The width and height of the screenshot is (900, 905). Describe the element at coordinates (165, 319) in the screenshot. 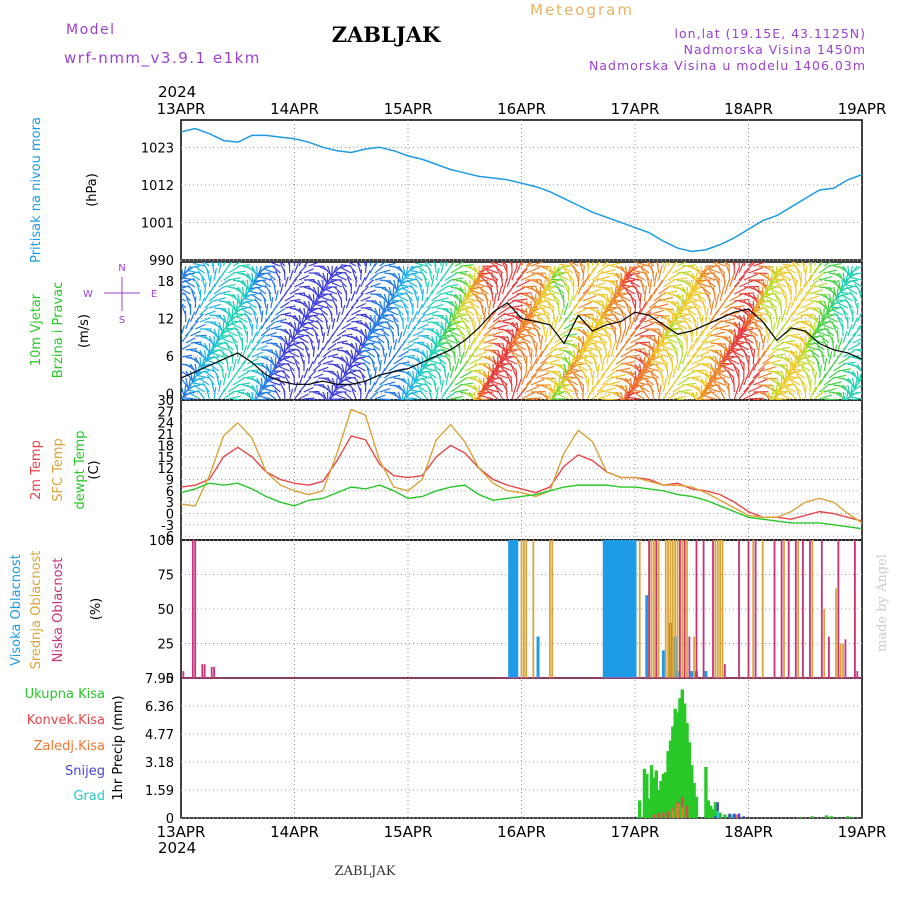

I see `y-tick-label: 12` at that location.